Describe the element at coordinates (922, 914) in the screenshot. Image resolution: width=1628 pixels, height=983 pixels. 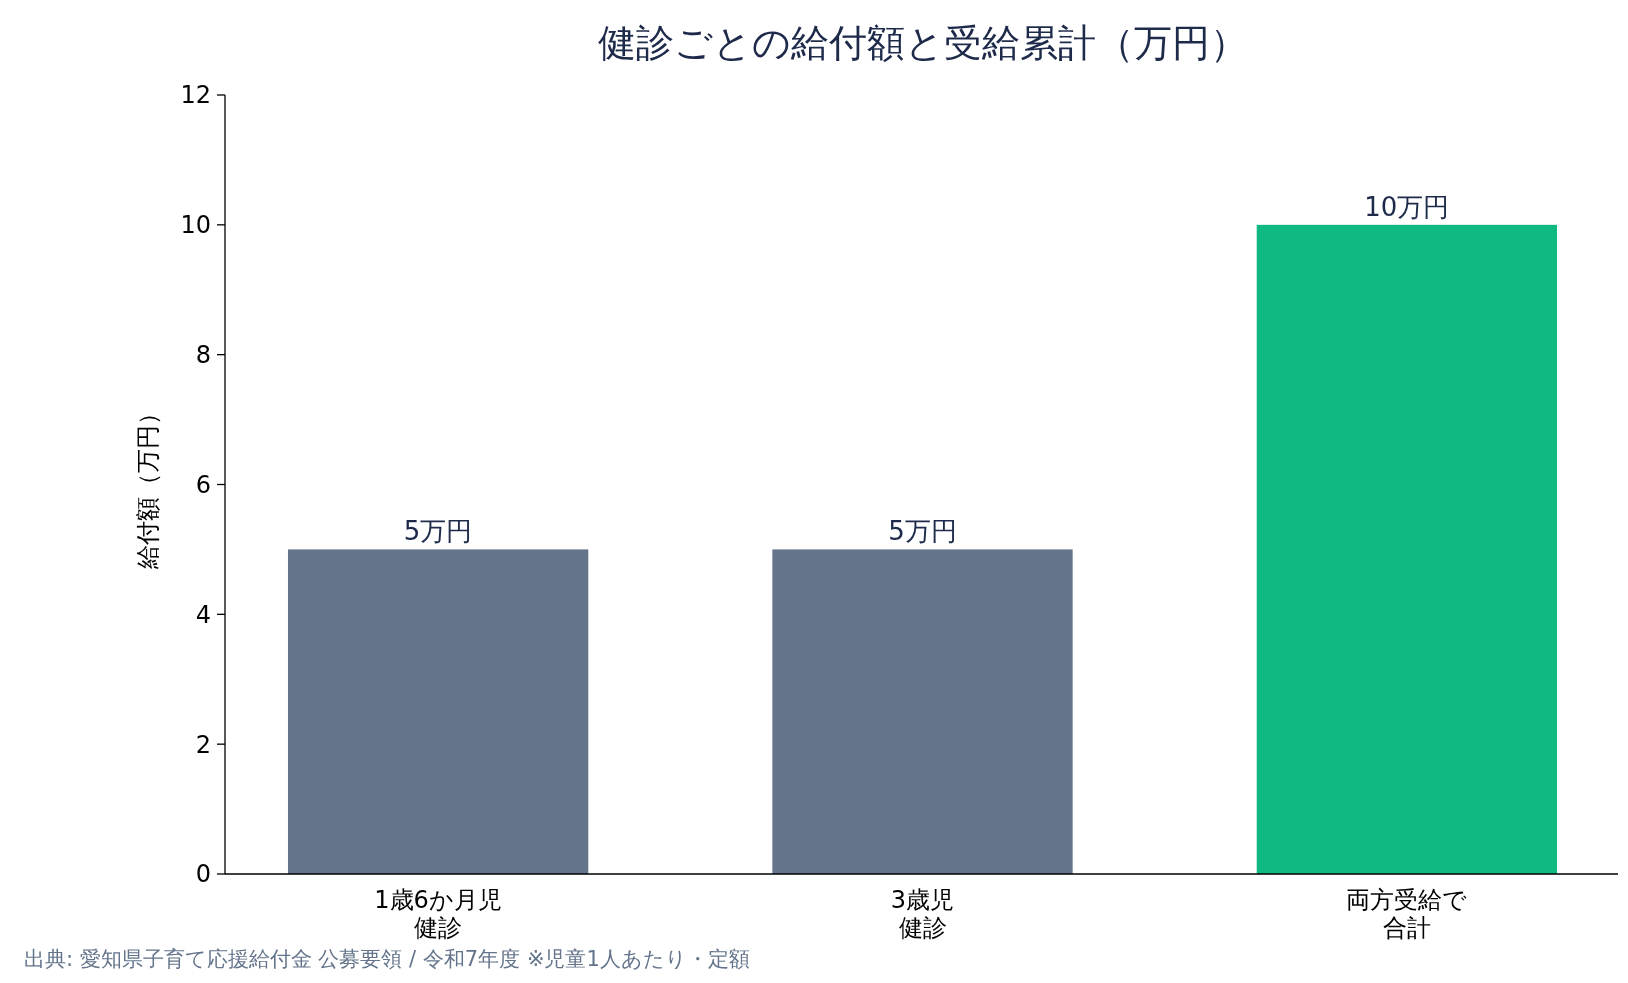
I see `x-tick-label: 3歳児健診` at that location.